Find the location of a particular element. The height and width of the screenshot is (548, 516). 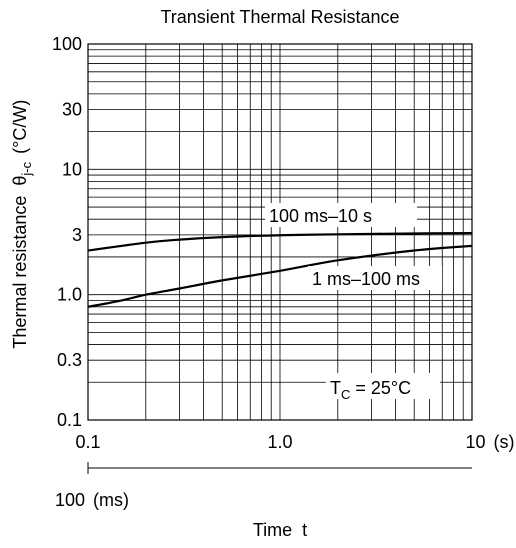

x-tick-label: 10 (s) is located at coordinates (489, 442).